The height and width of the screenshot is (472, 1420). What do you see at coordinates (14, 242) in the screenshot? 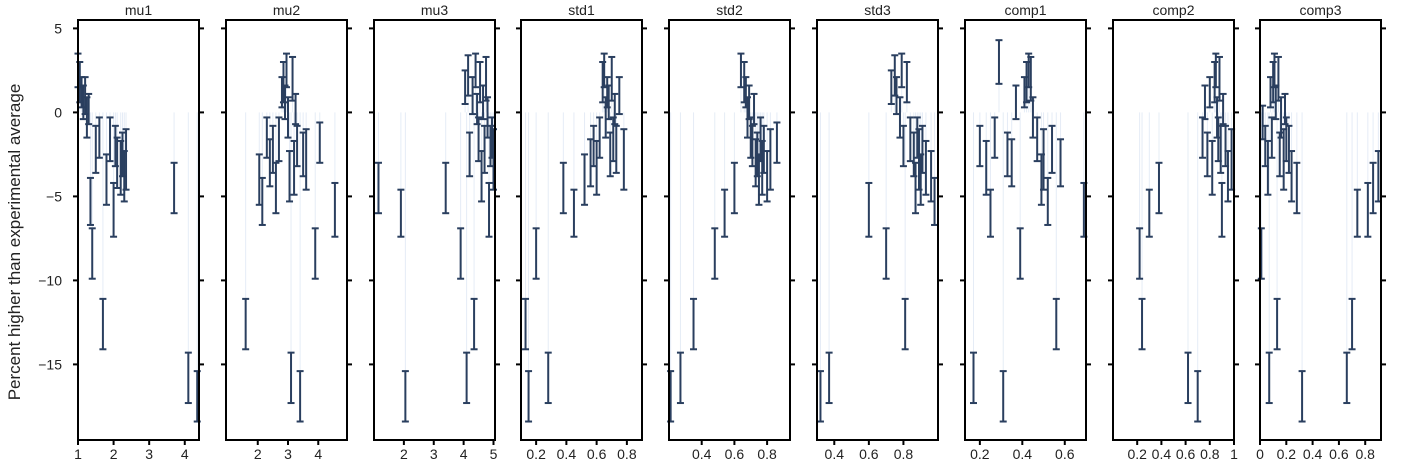
I see `y-axis-label: Percent higher than experimental average` at bounding box center [14, 242].